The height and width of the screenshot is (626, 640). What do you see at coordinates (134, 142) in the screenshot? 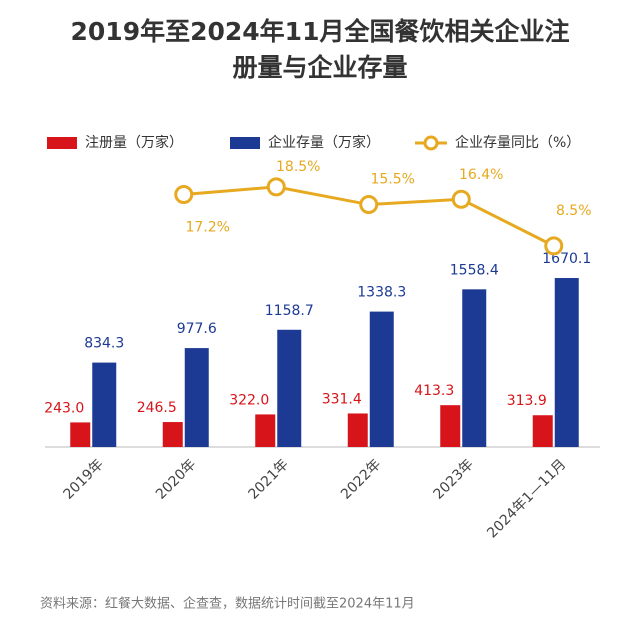
I see `legend-label: 注册量（万家）` at bounding box center [134, 142].